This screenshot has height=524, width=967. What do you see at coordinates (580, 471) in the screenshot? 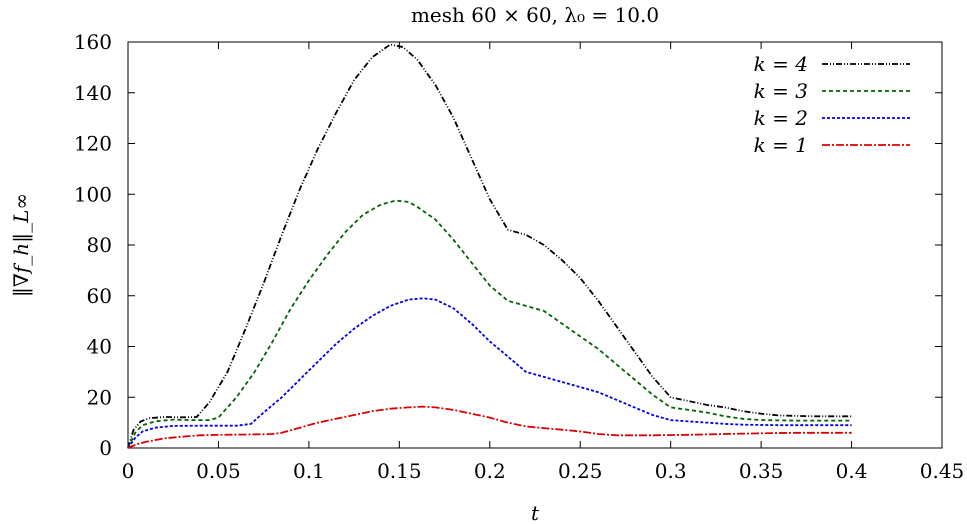
I see `x-tick-label: 0.25` at bounding box center [580, 471].